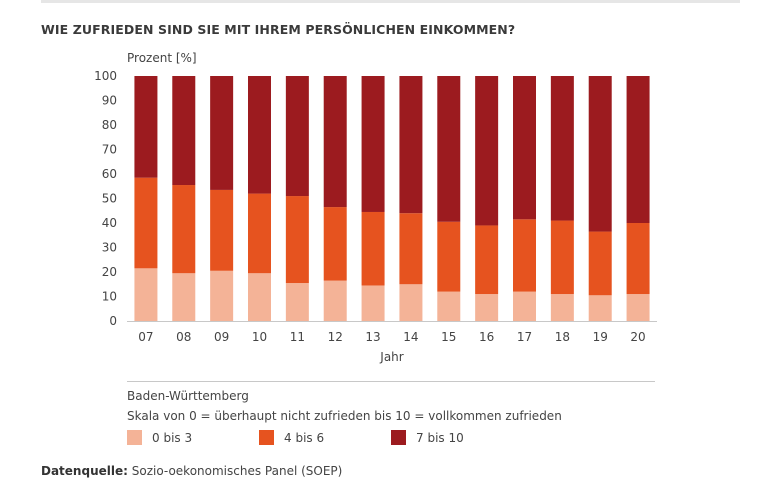  What do you see at coordinates (109, 101) in the screenshot?
I see `y-tick-label: 90` at bounding box center [109, 101].